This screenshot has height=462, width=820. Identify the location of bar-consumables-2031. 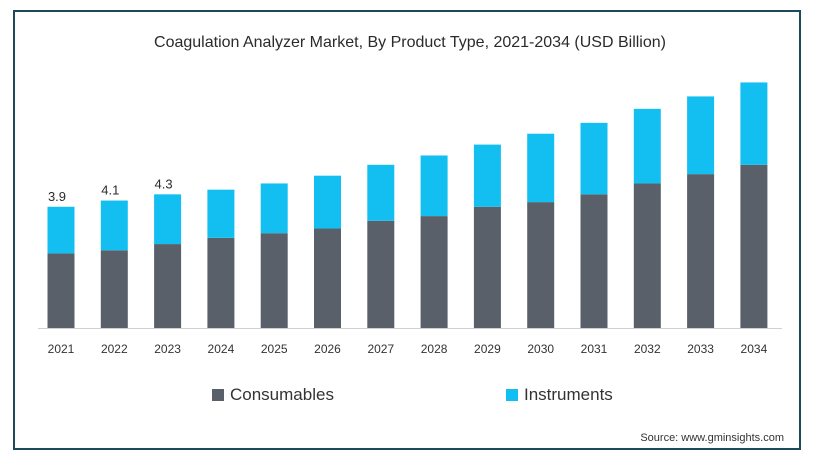
(594, 261).